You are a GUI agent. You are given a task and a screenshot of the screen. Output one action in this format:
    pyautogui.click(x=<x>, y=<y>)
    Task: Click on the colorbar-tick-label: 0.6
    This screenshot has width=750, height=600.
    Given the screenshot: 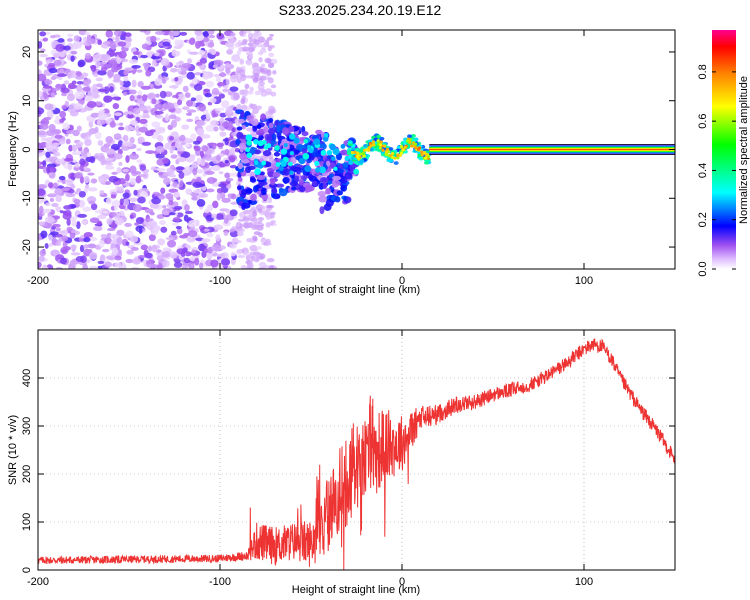 What is the action you would take?
    pyautogui.click(x=703, y=121)
    